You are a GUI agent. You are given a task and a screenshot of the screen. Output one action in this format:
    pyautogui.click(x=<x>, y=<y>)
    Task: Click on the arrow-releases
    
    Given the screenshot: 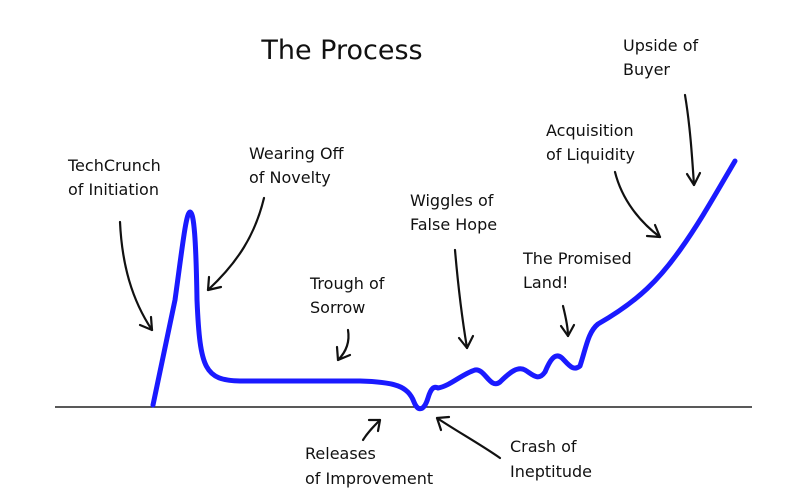 What is the action you would take?
    pyautogui.click(x=371, y=430)
    